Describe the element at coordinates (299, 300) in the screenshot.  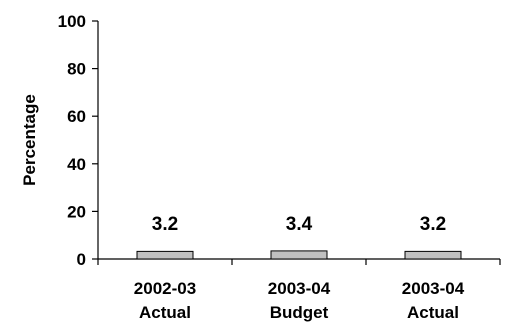
I see `category-labels: 2002-03 Actual 2003-04 Budget 2003-04 Actual` at that location.